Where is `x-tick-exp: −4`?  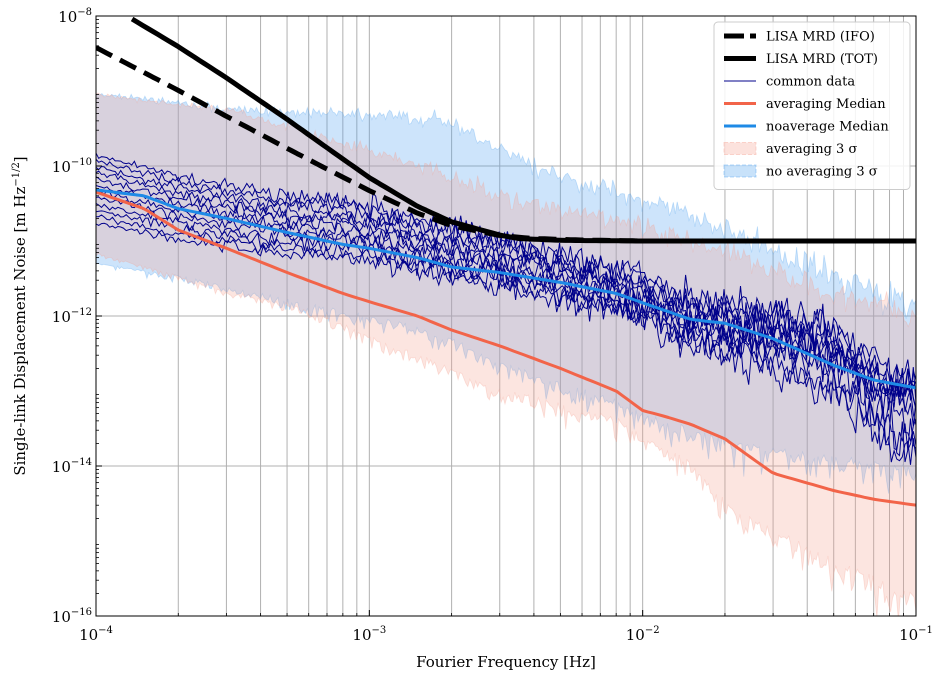
x-tick-exp: −4 is located at coordinates (105, 630).